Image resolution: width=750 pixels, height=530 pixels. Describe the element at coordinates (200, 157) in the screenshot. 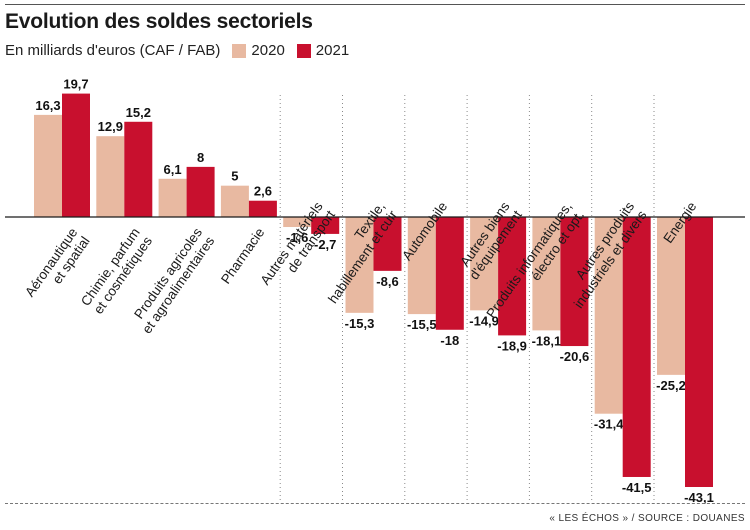

I see `data-label-2021: 8` at that location.